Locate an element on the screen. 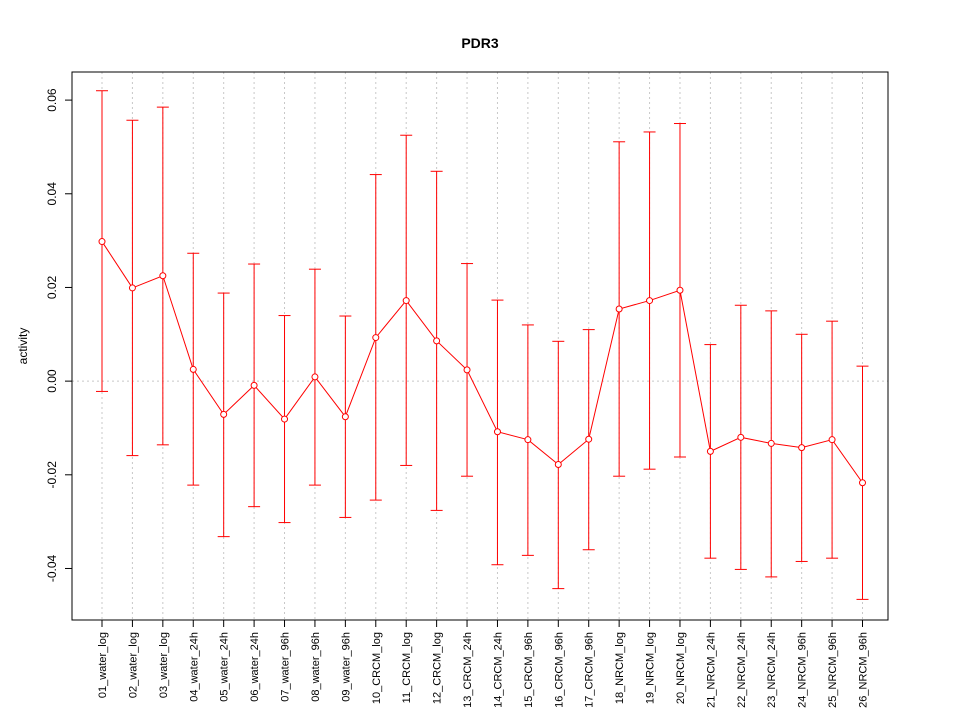  x-tick-label: 01_water_log is located at coordinates (103, 665).